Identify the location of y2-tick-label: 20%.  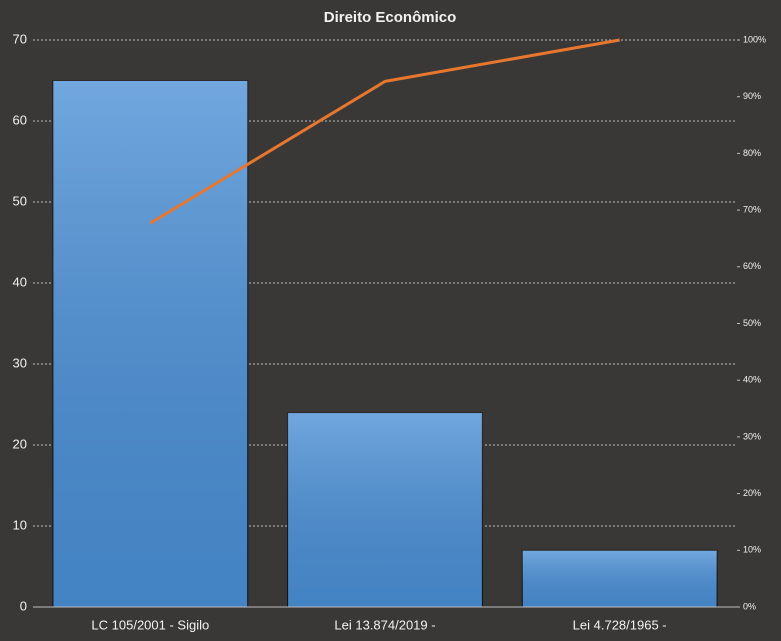
(752, 493).